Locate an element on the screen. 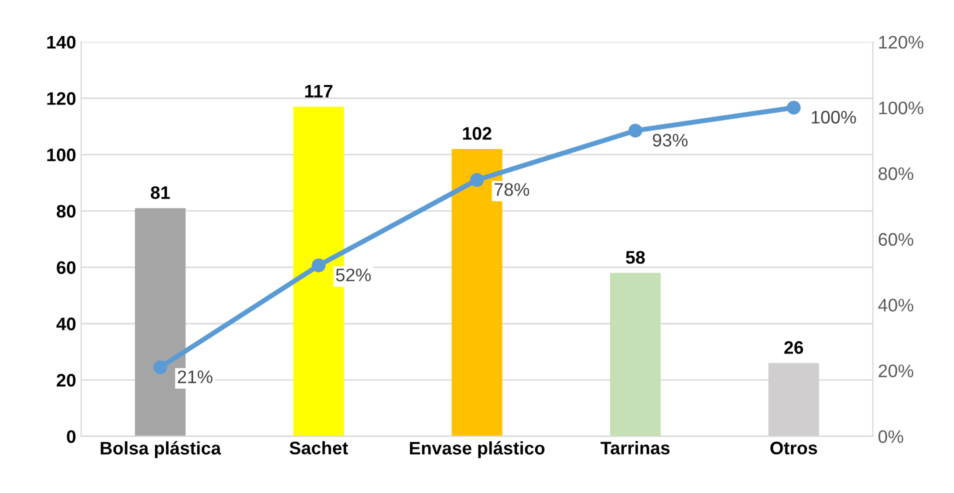 This screenshot has height=493, width=954. y-tick-label: 100 is located at coordinates (61, 155).